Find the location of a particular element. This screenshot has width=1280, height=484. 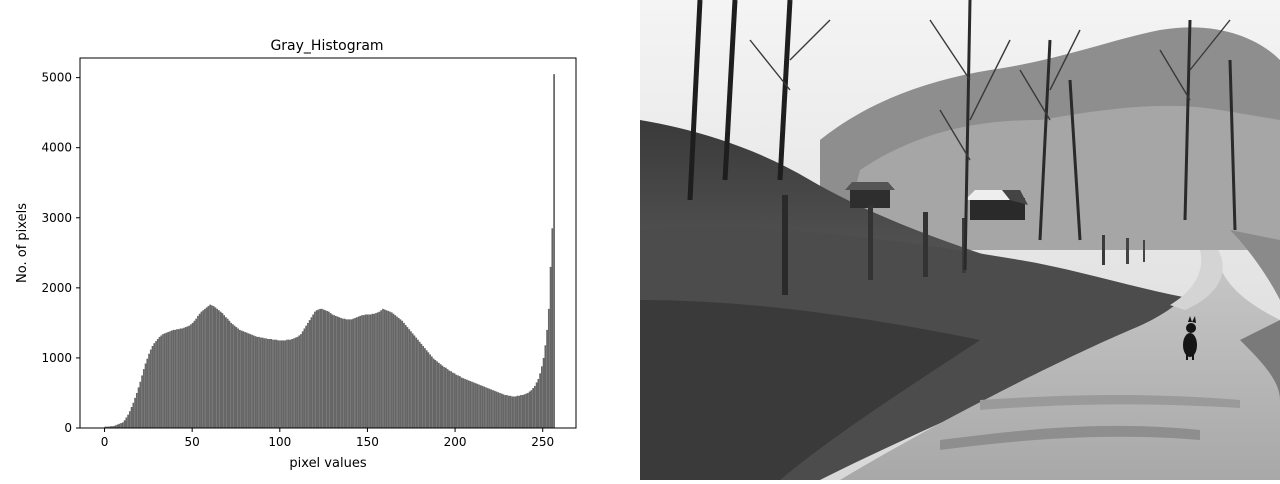

x-axis: 0 50 100 150 200 250 is located at coordinates (327, 438).